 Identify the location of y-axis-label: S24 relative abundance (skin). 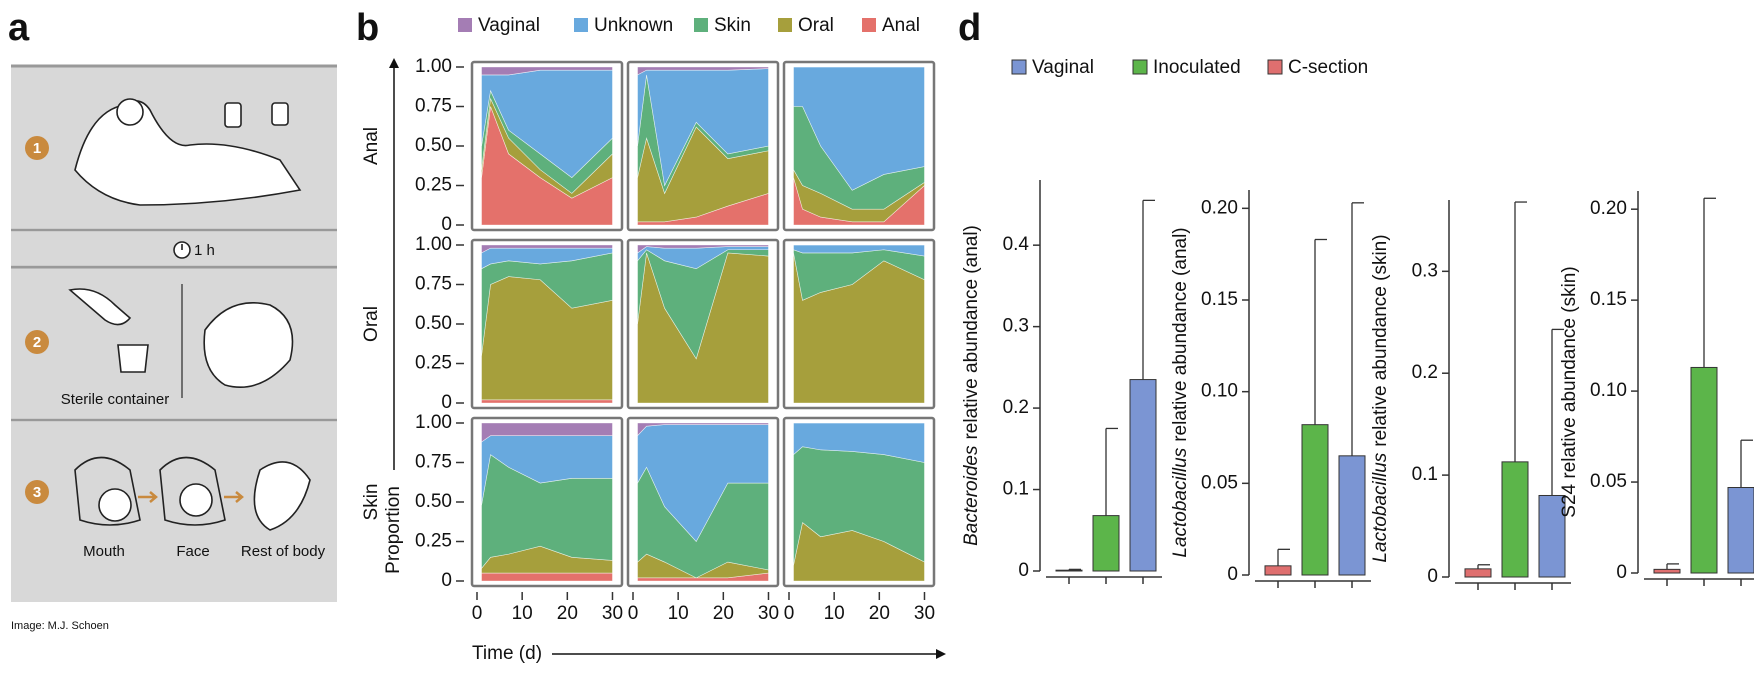
(1569, 391).